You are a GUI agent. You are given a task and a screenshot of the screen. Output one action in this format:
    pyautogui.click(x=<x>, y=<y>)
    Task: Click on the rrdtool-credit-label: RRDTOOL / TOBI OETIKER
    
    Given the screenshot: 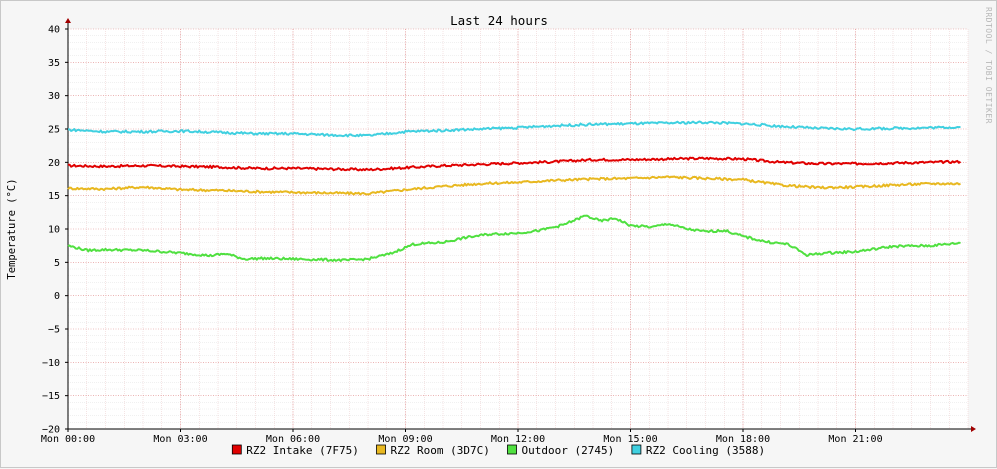 What is the action you would take?
    pyautogui.click(x=988, y=65)
    